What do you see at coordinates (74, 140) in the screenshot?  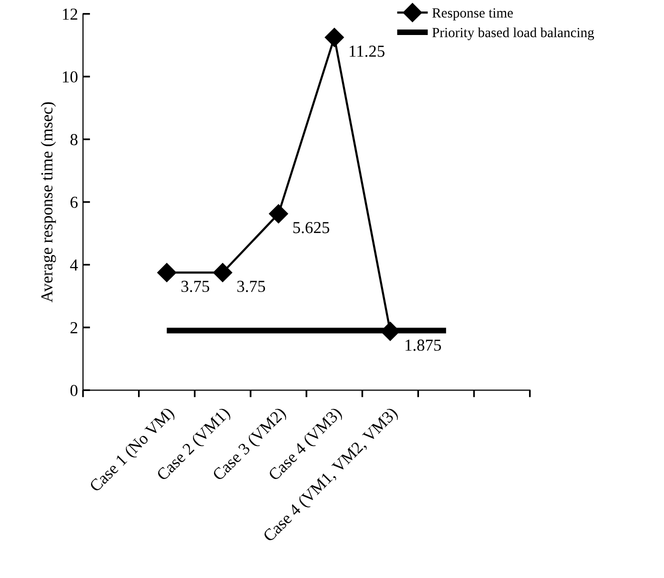 I see `y-tick-label: 8` at bounding box center [74, 140].